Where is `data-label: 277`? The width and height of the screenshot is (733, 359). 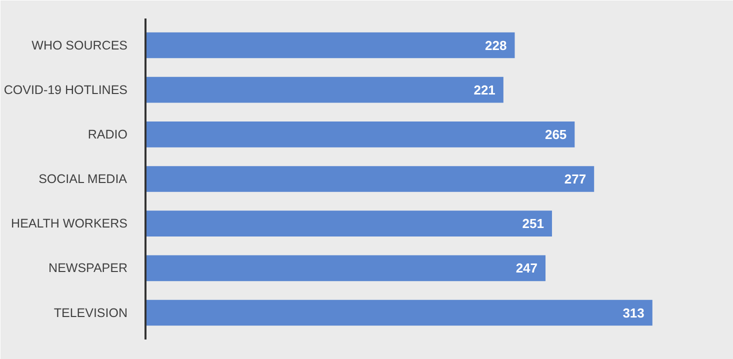 data-label: 277 is located at coordinates (575, 179).